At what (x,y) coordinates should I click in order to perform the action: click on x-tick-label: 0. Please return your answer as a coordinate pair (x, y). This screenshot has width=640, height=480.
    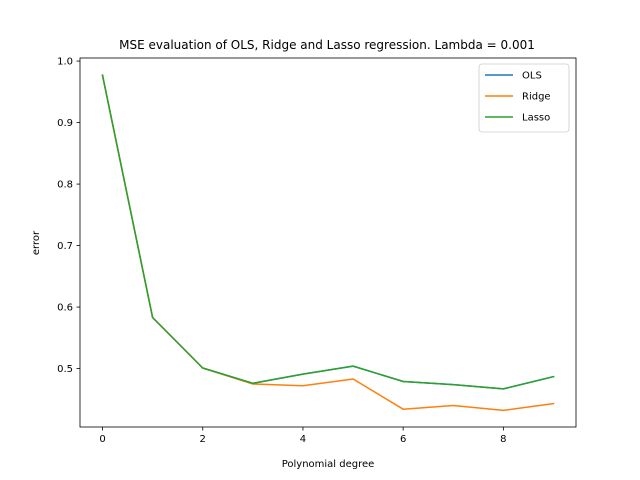
    Looking at the image, I should click on (102, 439).